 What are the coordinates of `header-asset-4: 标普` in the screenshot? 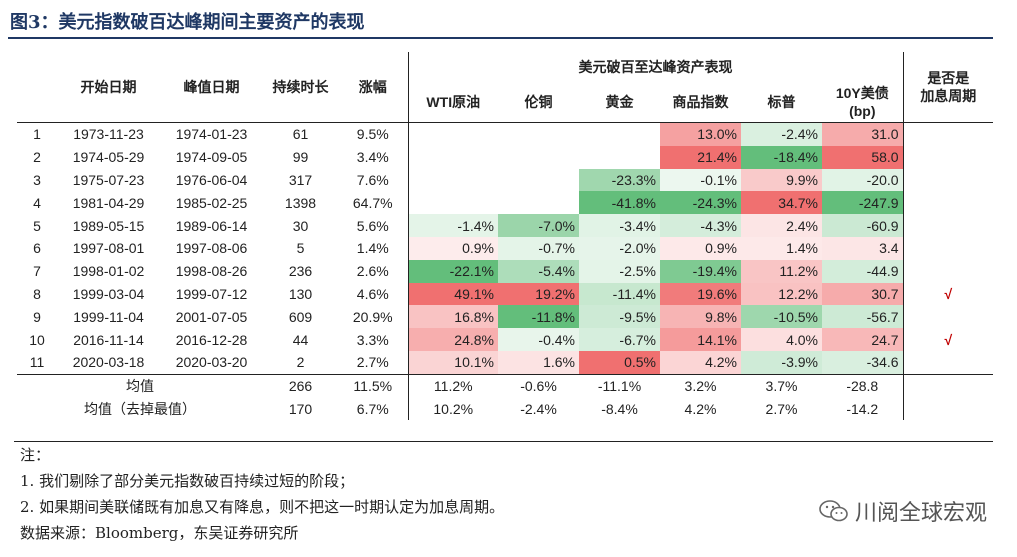 It's located at (781, 102).